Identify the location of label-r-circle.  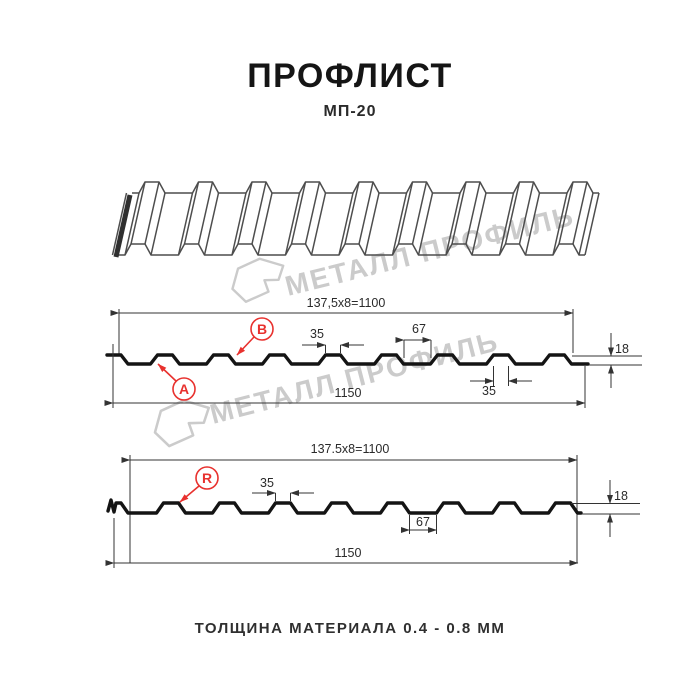
(207, 478).